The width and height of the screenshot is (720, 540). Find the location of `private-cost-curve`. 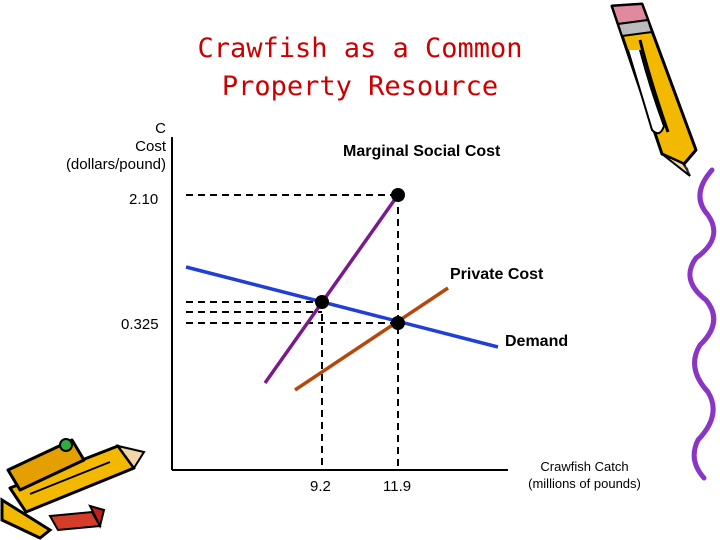

private-cost-curve is located at coordinates (371, 339).